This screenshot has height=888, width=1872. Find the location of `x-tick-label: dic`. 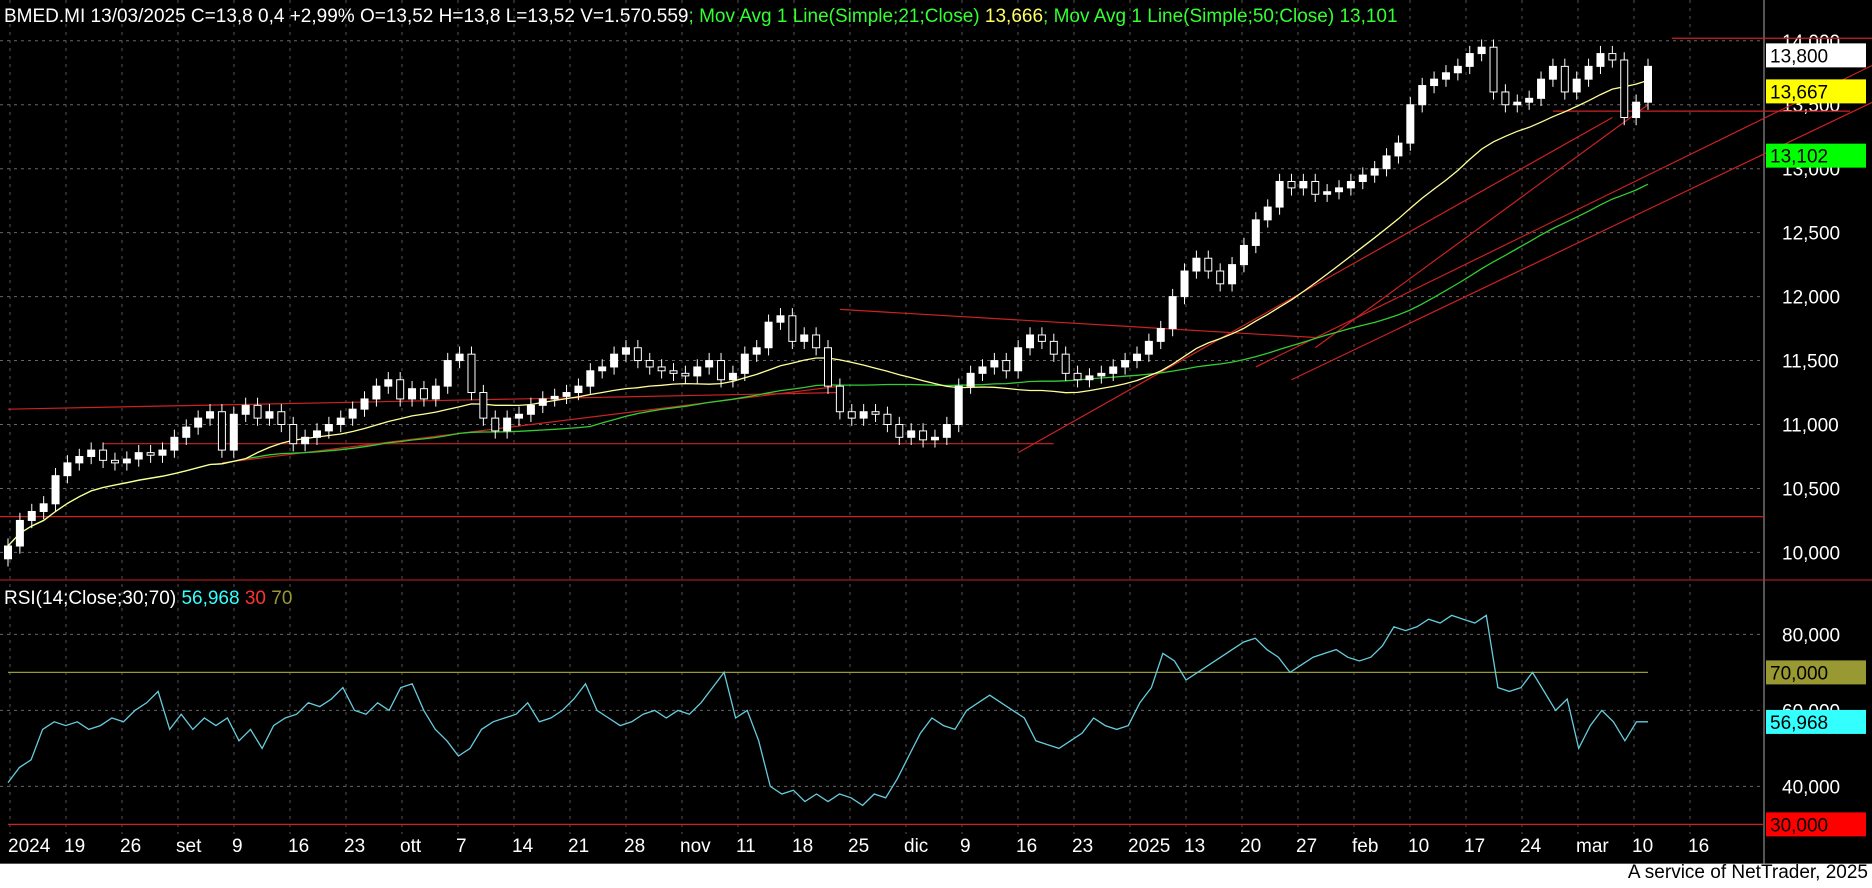

x-tick-label: dic is located at coordinates (916, 846).